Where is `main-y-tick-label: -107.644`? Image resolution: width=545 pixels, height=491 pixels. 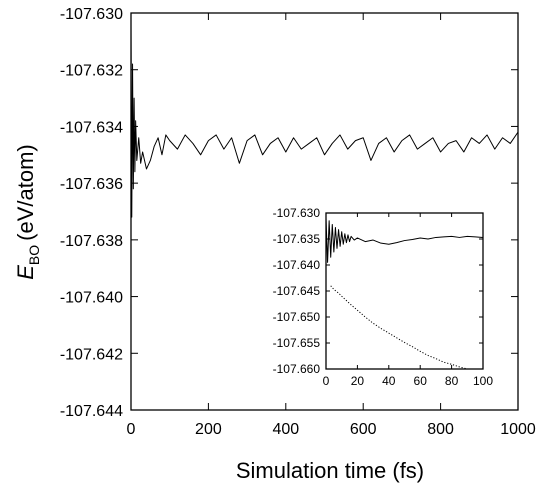 main-y-tick-label: -107.644 is located at coordinates (91, 411).